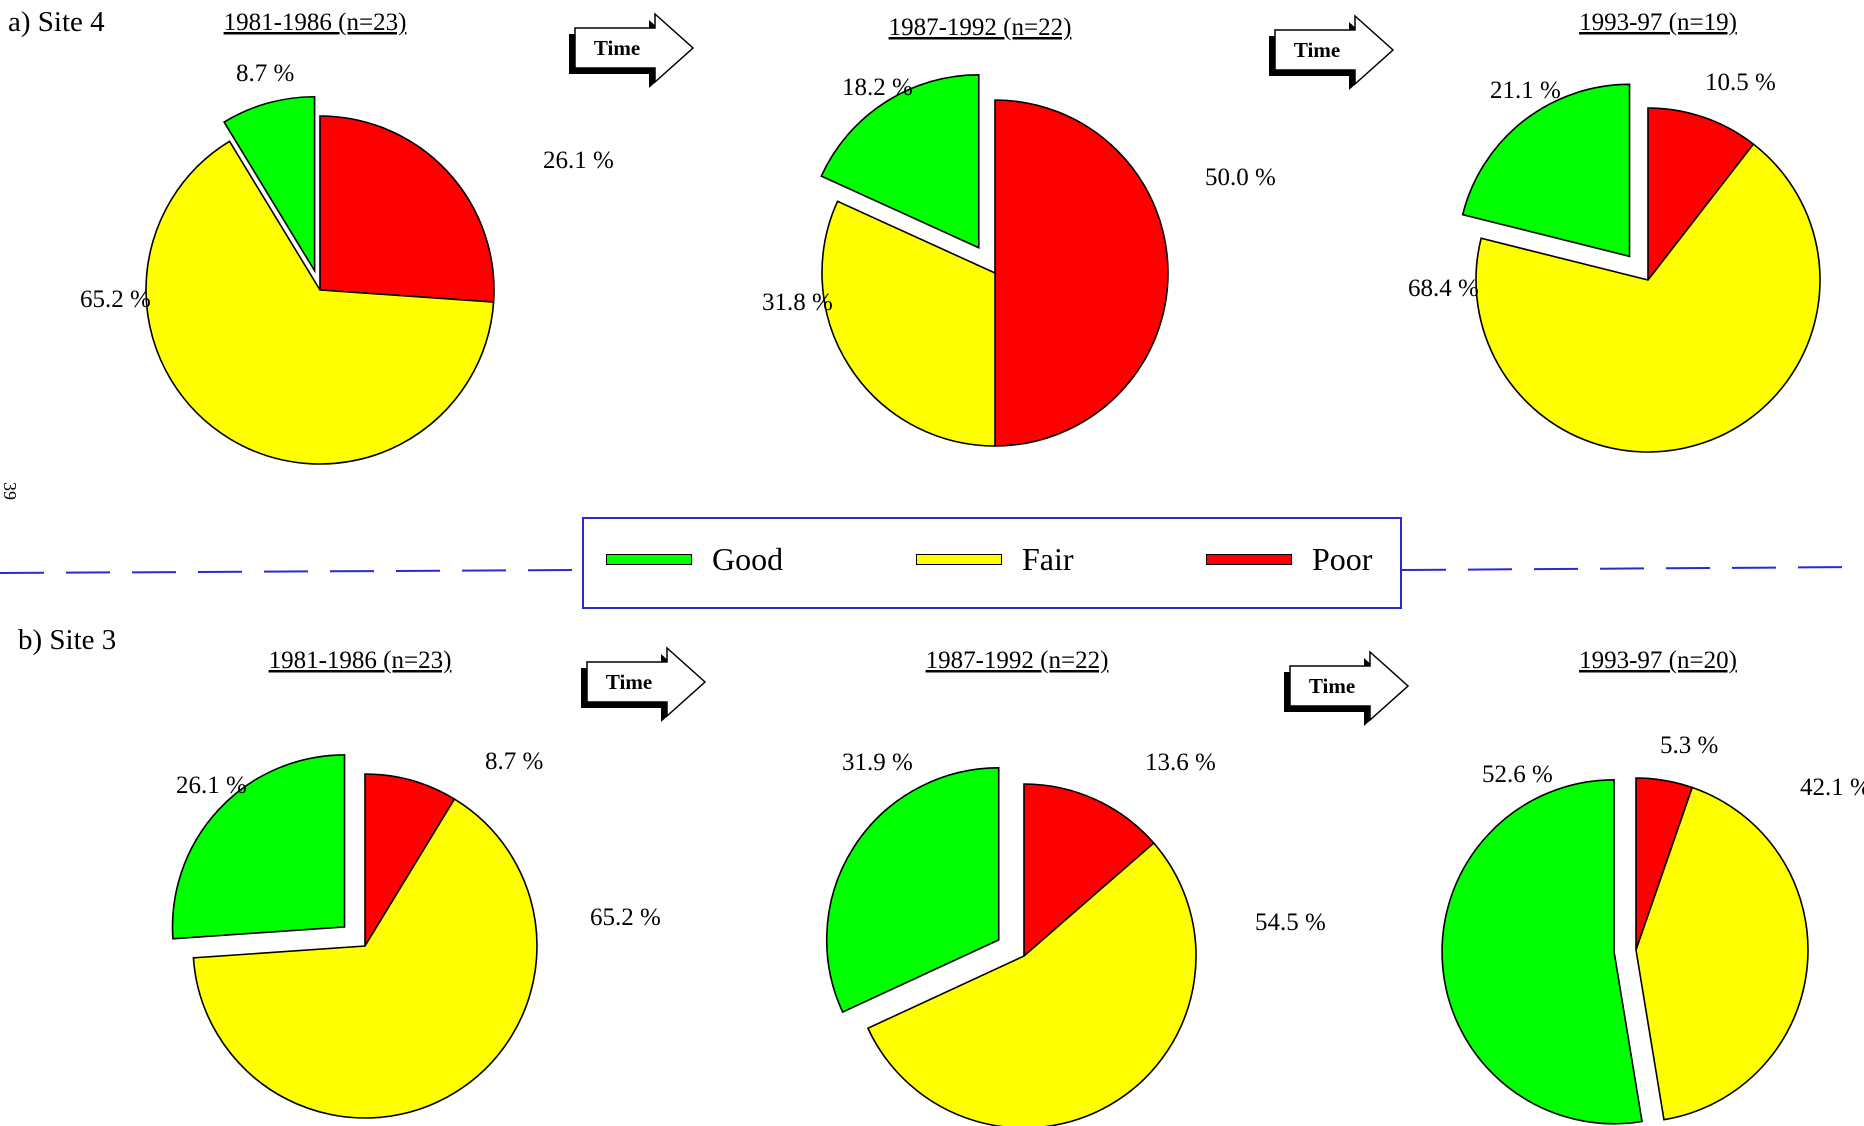 The height and width of the screenshot is (1126, 1864). What do you see at coordinates (1048, 558) in the screenshot?
I see `legend-label-fair: Fair` at bounding box center [1048, 558].